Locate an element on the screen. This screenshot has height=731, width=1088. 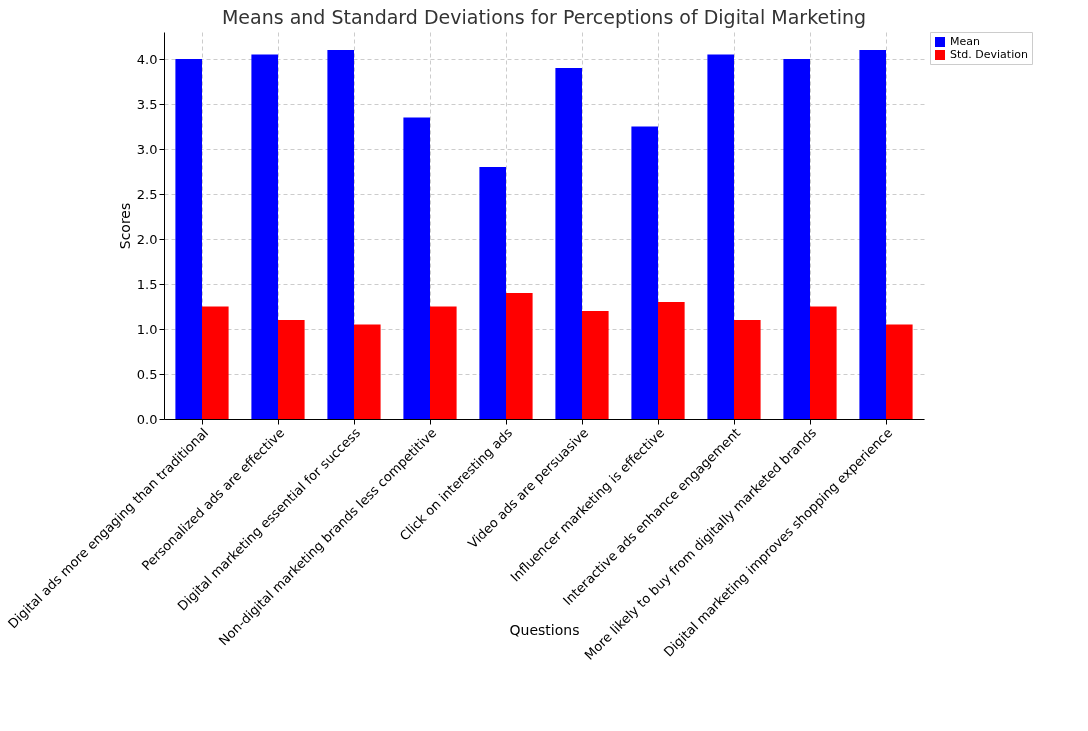
y-tick-label: 1.5 is located at coordinates (147, 284).